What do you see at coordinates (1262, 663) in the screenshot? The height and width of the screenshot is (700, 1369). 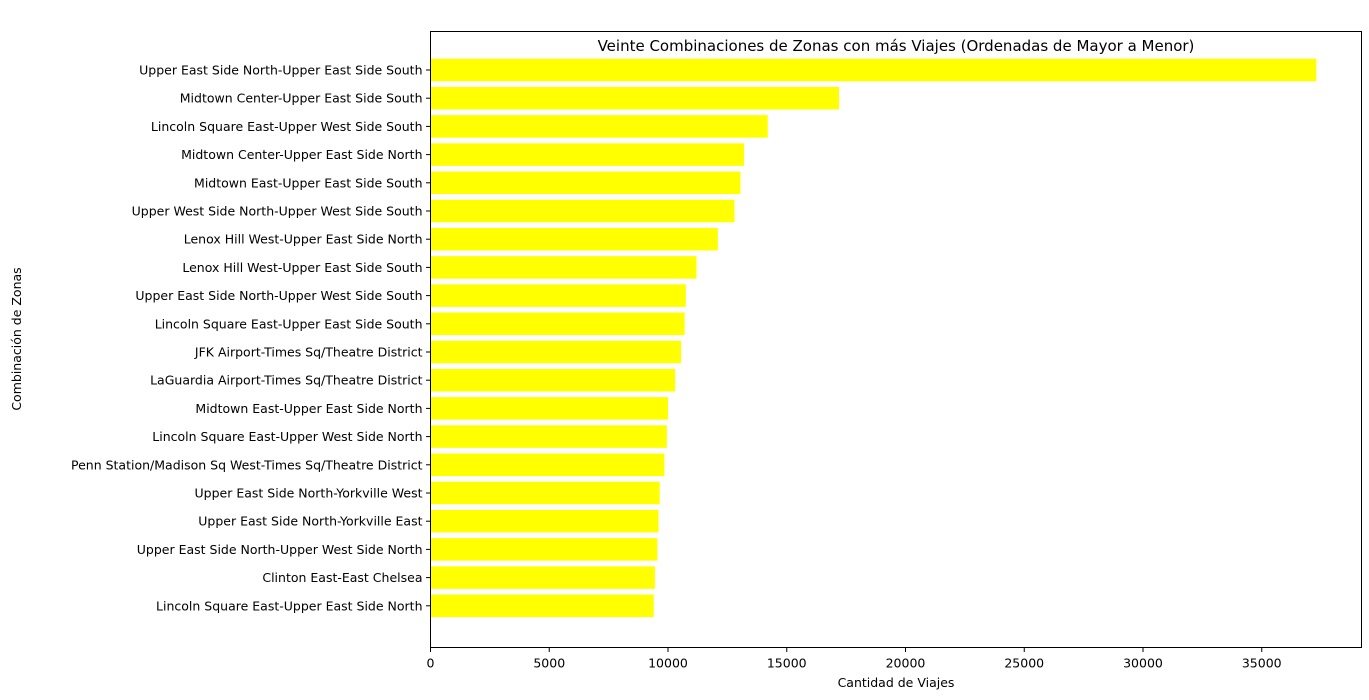 I see `x-tick-label: 35000` at bounding box center [1262, 663].